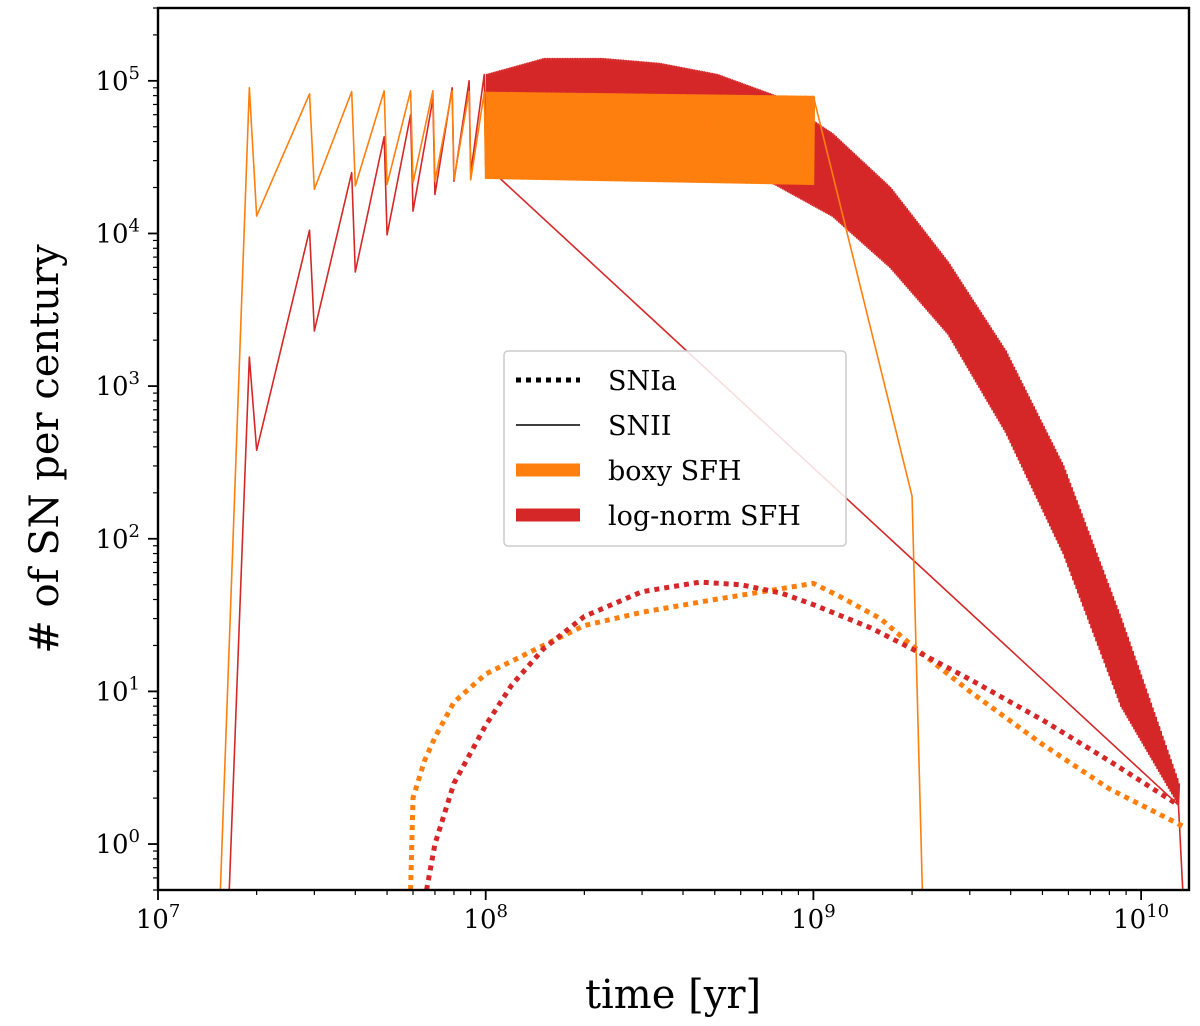 The image size is (1200, 1026). I want to click on boxy-snii-band, so click(650, 138).